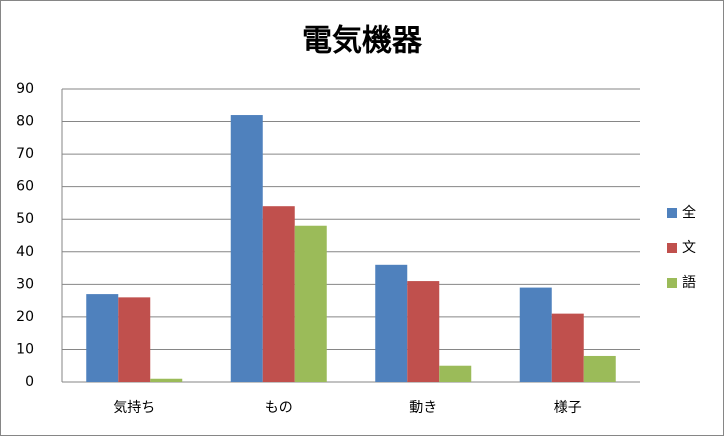  Describe the element at coordinates (689, 212) in the screenshot. I see `legend-label: 全` at that location.